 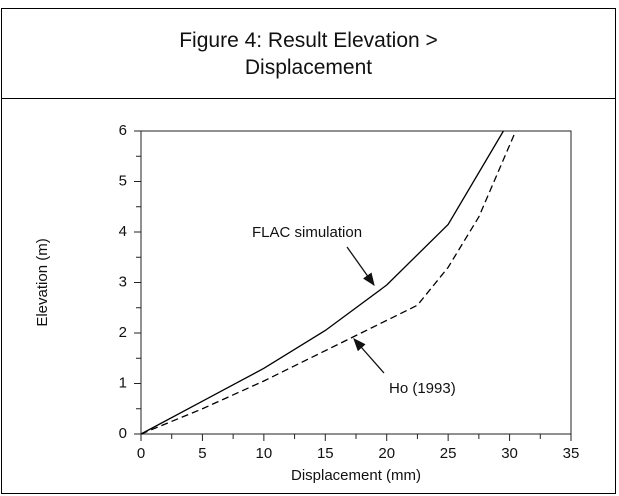 What do you see at coordinates (422, 388) in the screenshot?
I see `series-label: Ho (1993)` at bounding box center [422, 388].